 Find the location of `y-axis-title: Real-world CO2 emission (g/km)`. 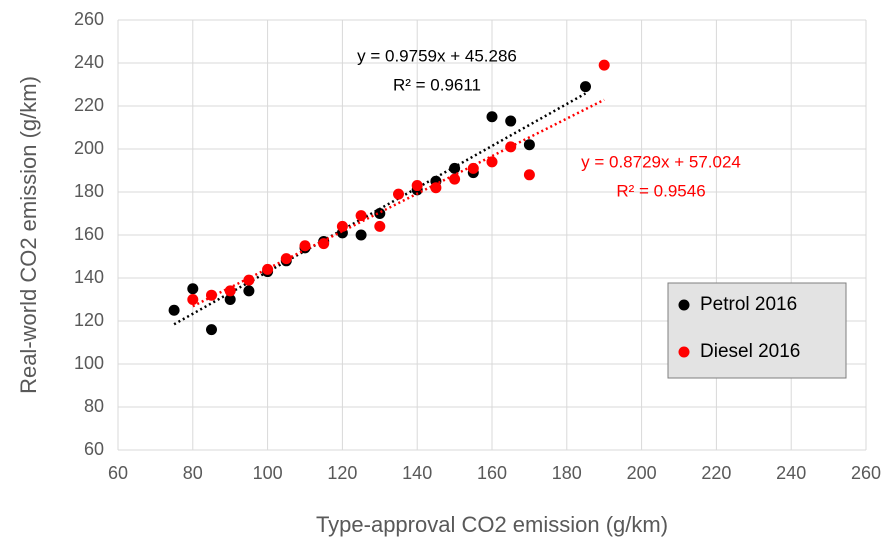

y-axis-title: Real-world CO2 emission (g/km) is located at coordinates (28, 235).